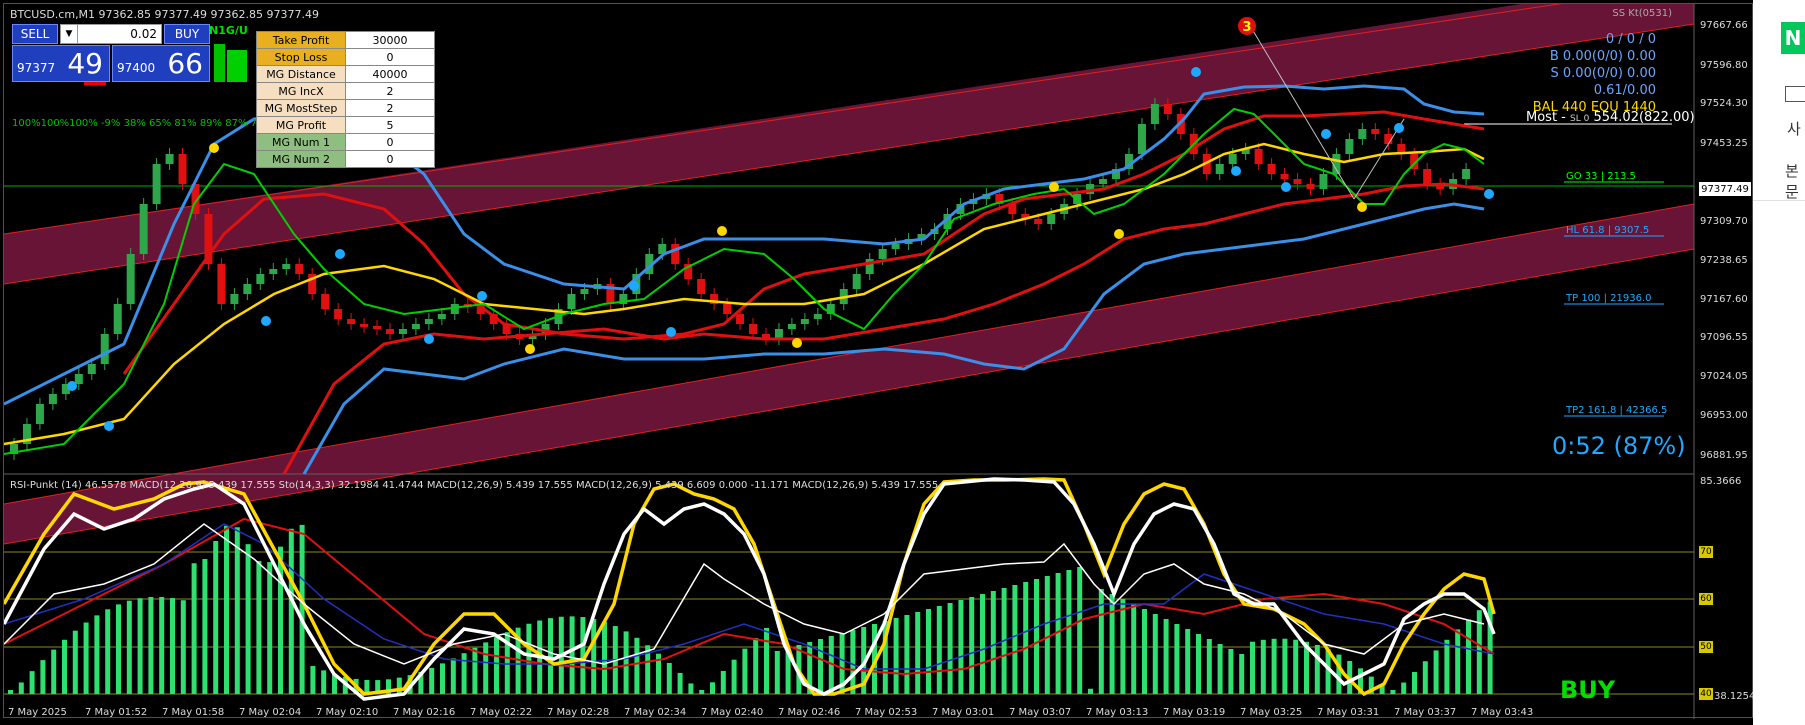  What do you see at coordinates (1793, 38) in the screenshot?
I see `naver-logo-icon: N` at bounding box center [1793, 38].